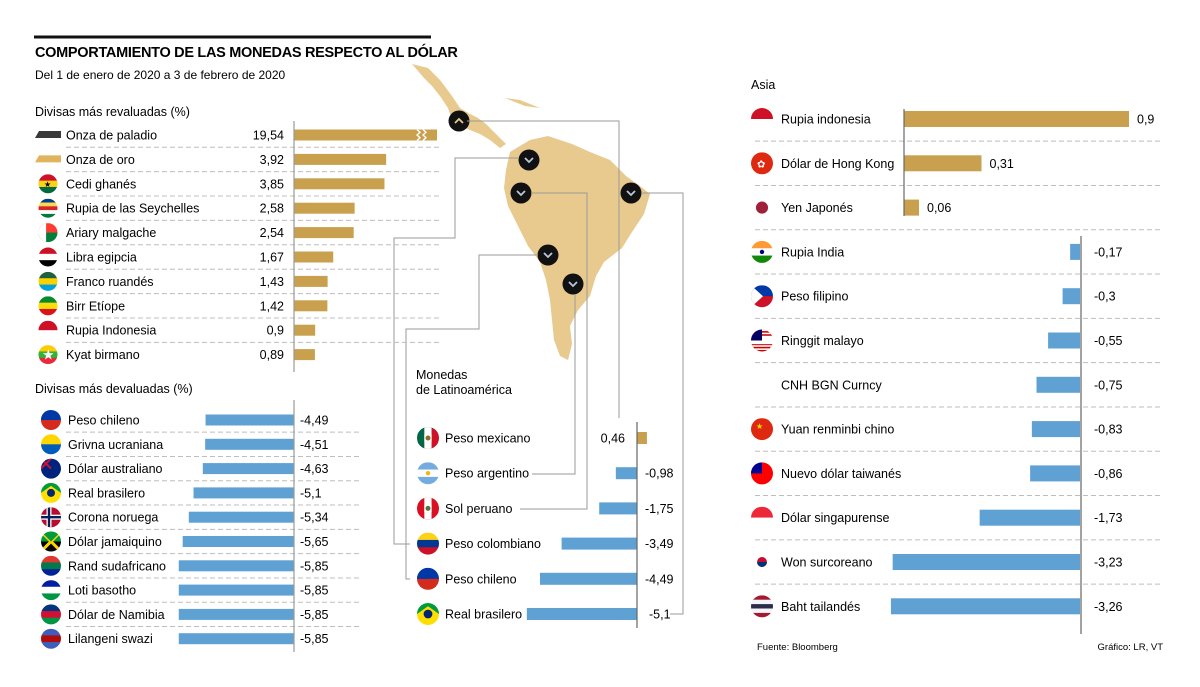  Describe the element at coordinates (111, 331) in the screenshot. I see `category-label: Rupia Indonesia` at that location.